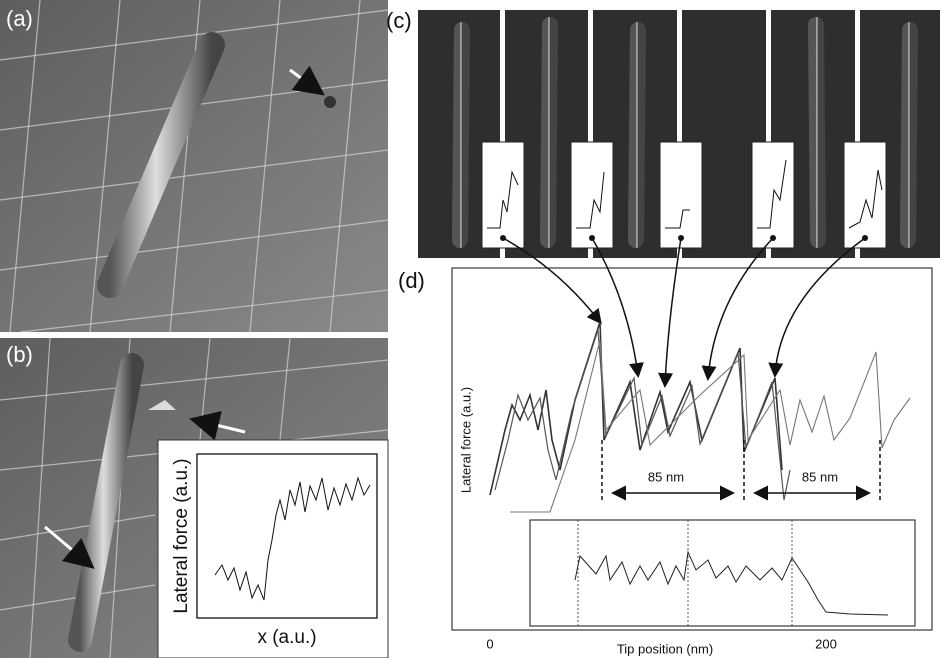 Image resolution: width=940 pixels, height=658 pixels. Describe the element at coordinates (19, 354) in the screenshot. I see `panel-label: (b)` at that location.